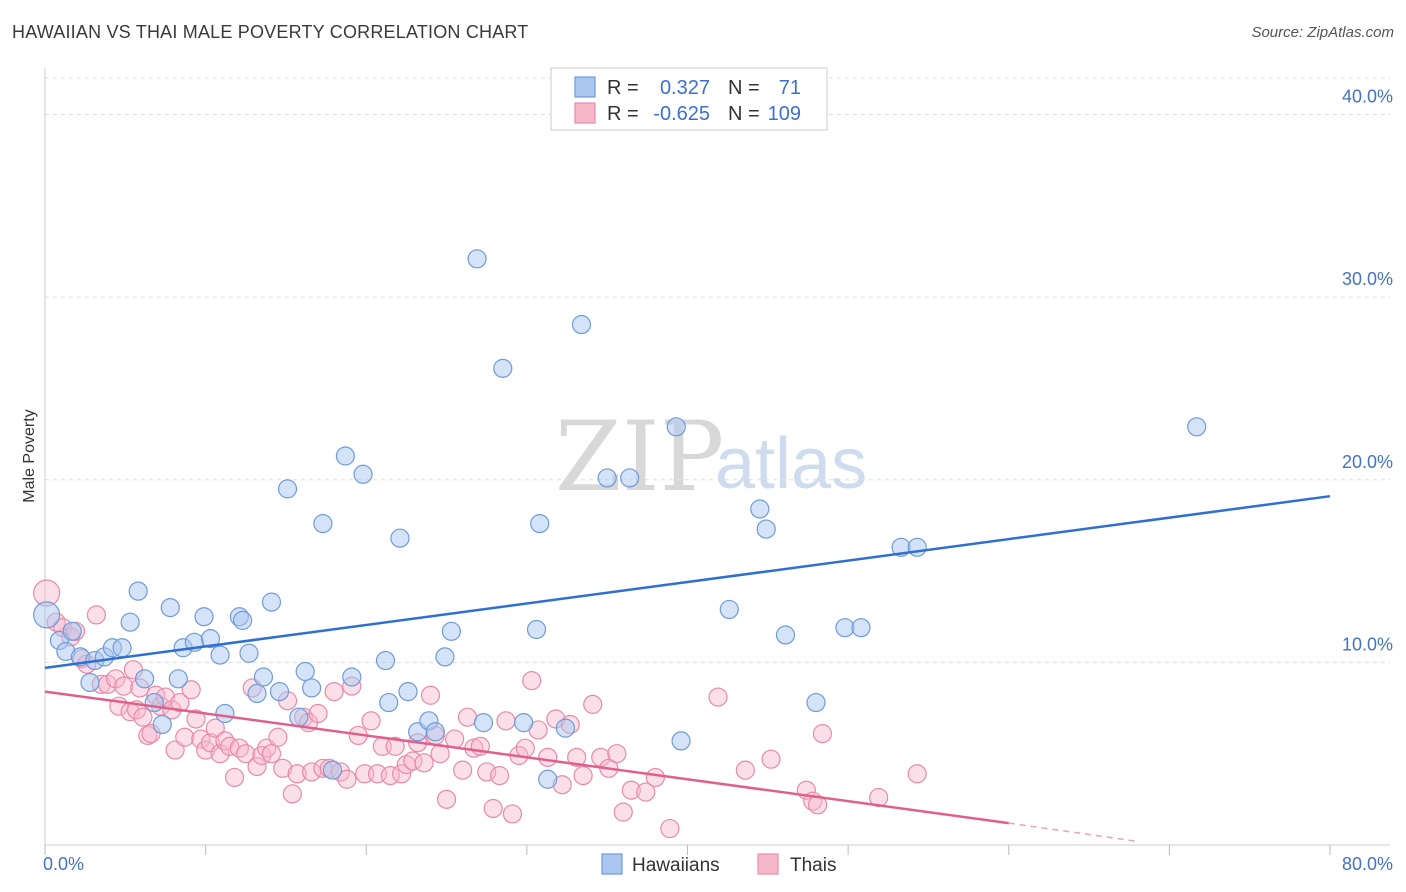 The height and width of the screenshot is (892, 1406). Describe the element at coordinates (585, 113) in the screenshot. I see `legend-swatch-thais` at that location.